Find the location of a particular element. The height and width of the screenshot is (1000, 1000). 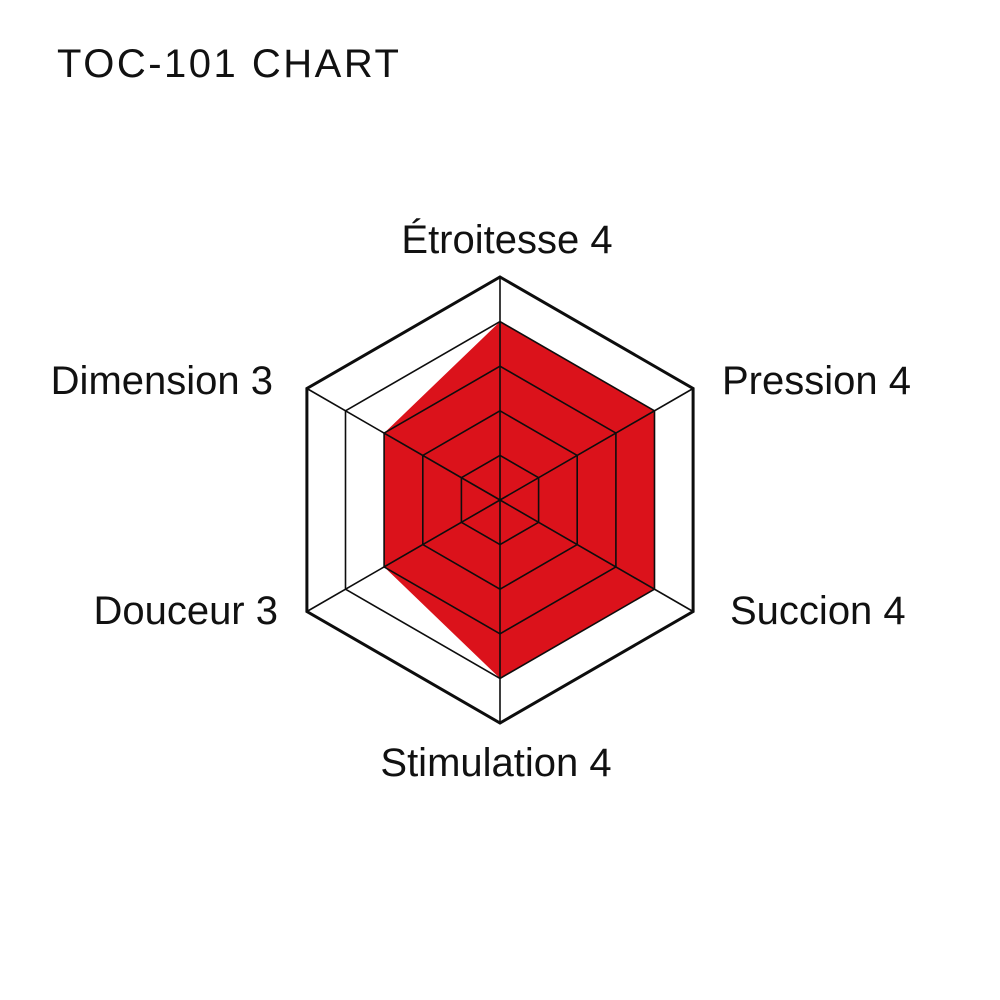

radar-value-polygon is located at coordinates (519, 500).